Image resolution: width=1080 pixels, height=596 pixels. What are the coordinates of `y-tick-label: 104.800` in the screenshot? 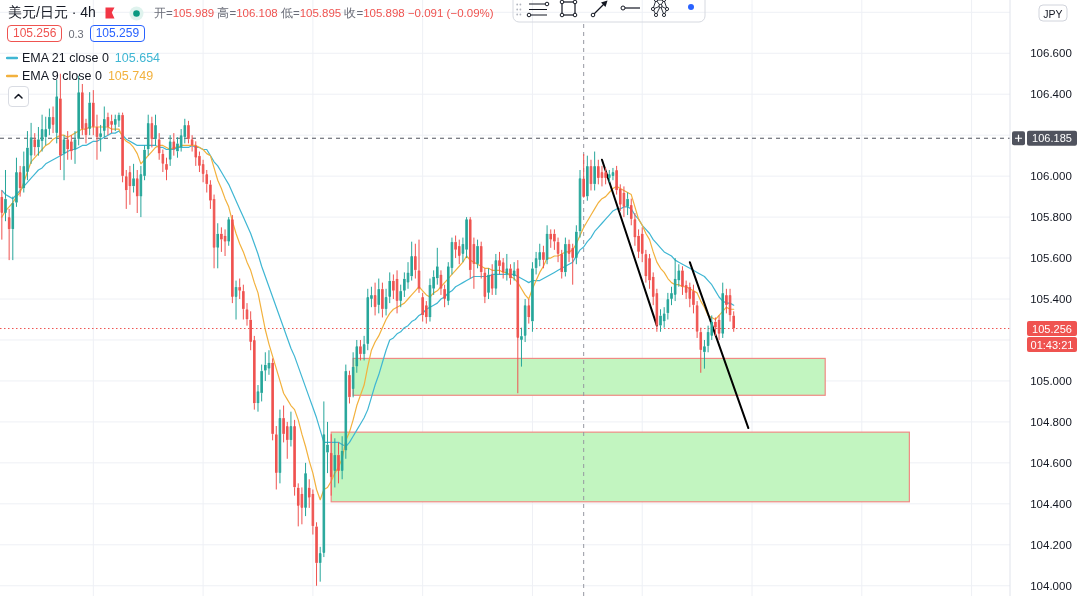 It's located at (1051, 421).